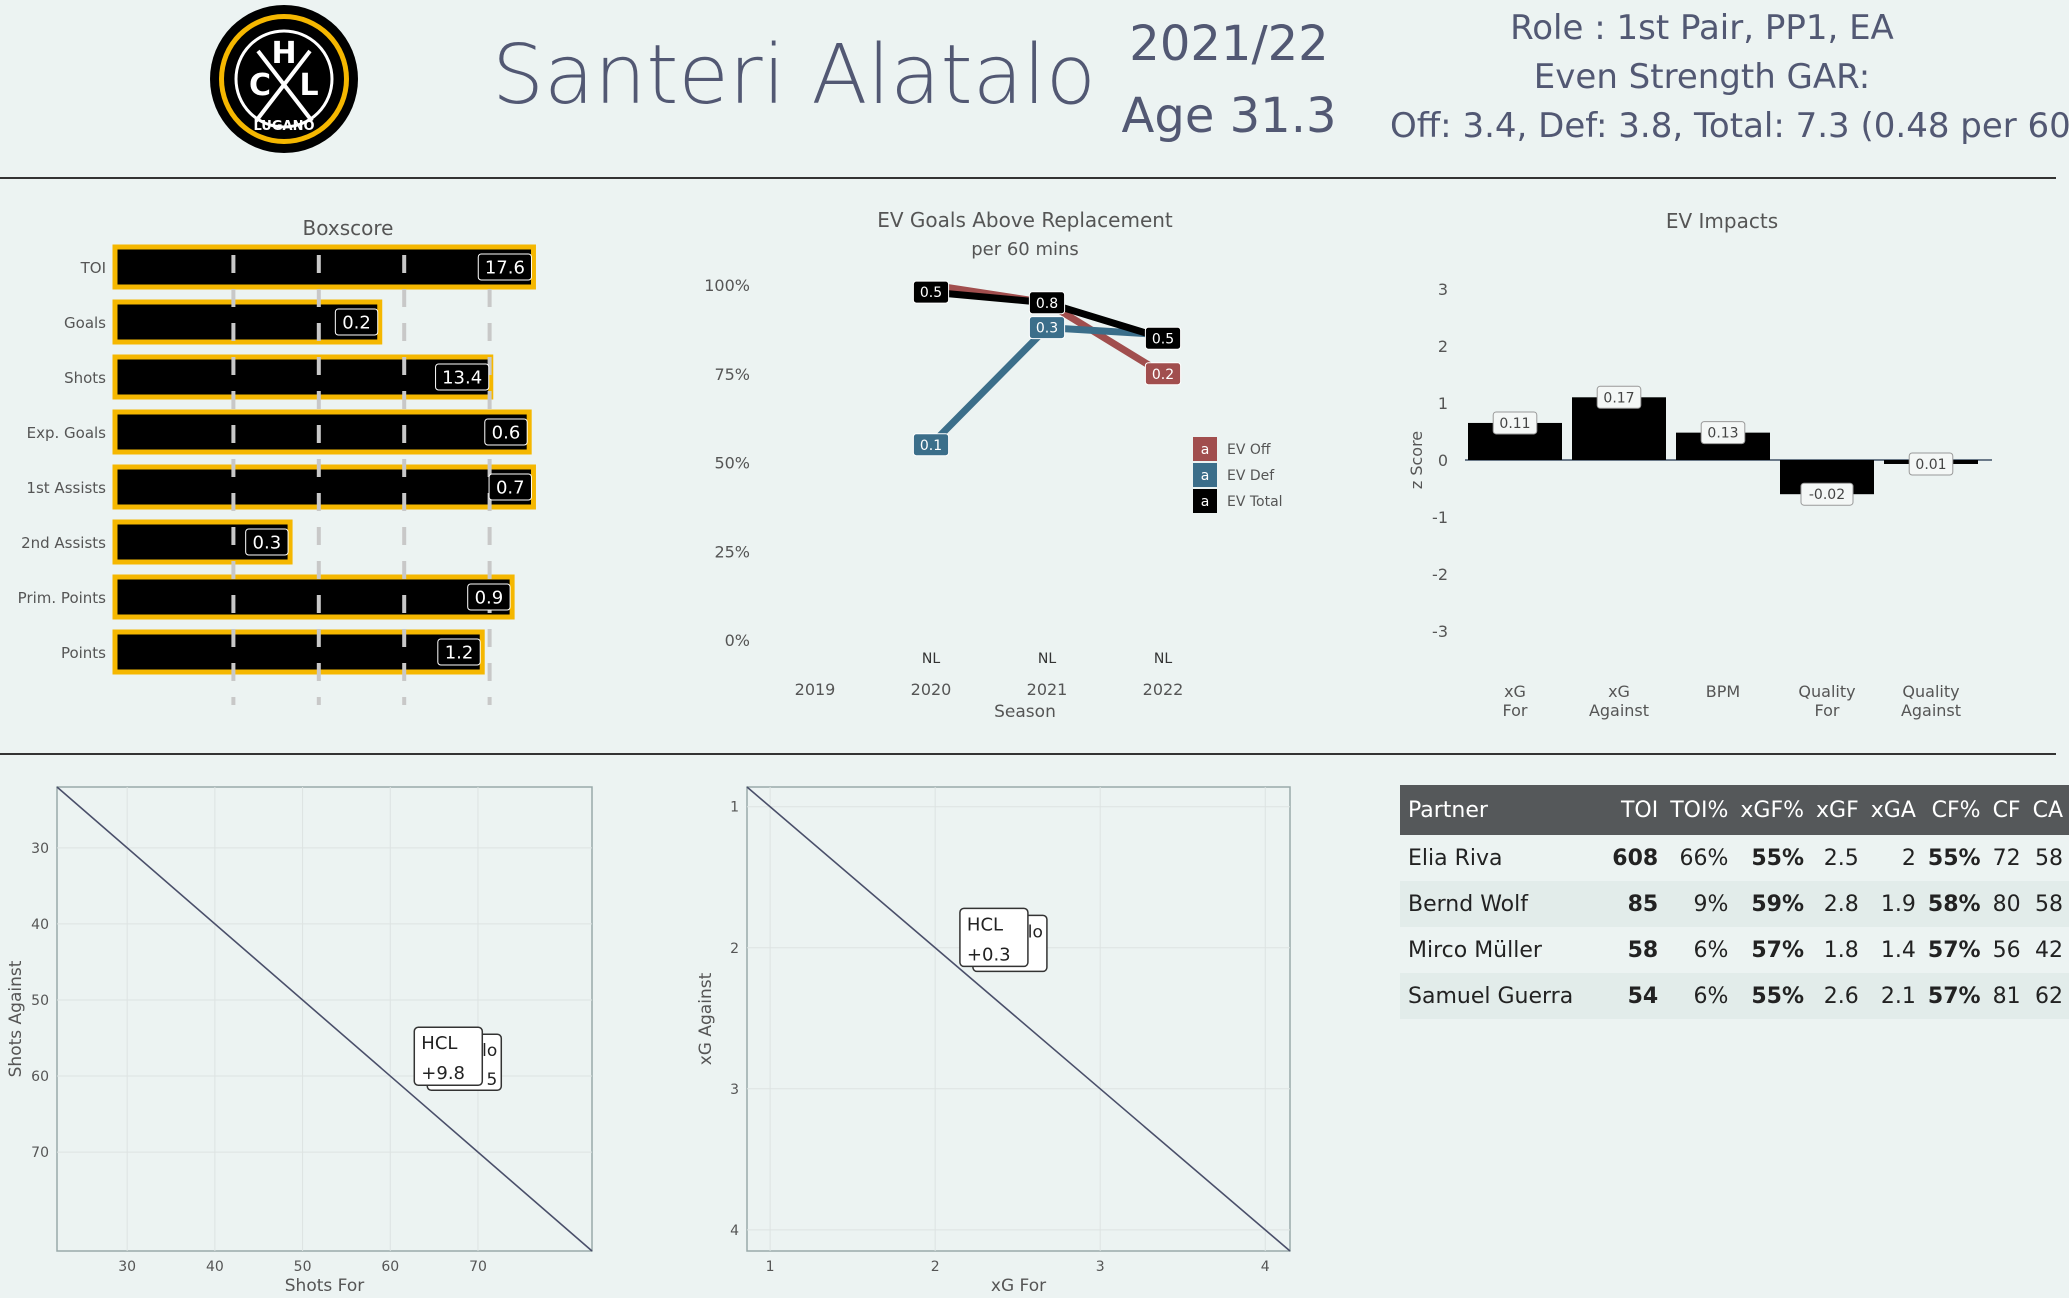  I want to click on boxscore-value-label: 1.2, so click(459, 652).